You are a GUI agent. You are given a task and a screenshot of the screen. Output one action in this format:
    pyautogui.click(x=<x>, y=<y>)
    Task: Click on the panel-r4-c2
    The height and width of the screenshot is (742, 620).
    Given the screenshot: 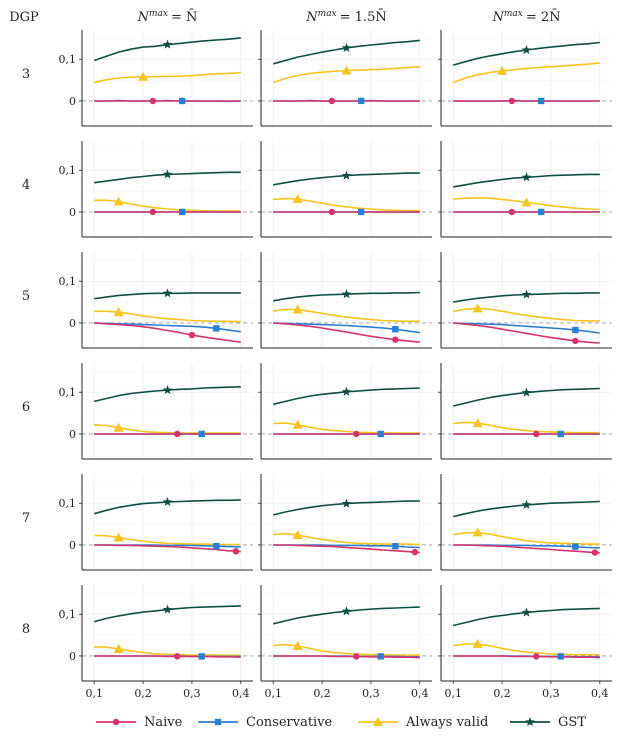 What is the action you would take?
    pyautogui.click(x=525, y=522)
    